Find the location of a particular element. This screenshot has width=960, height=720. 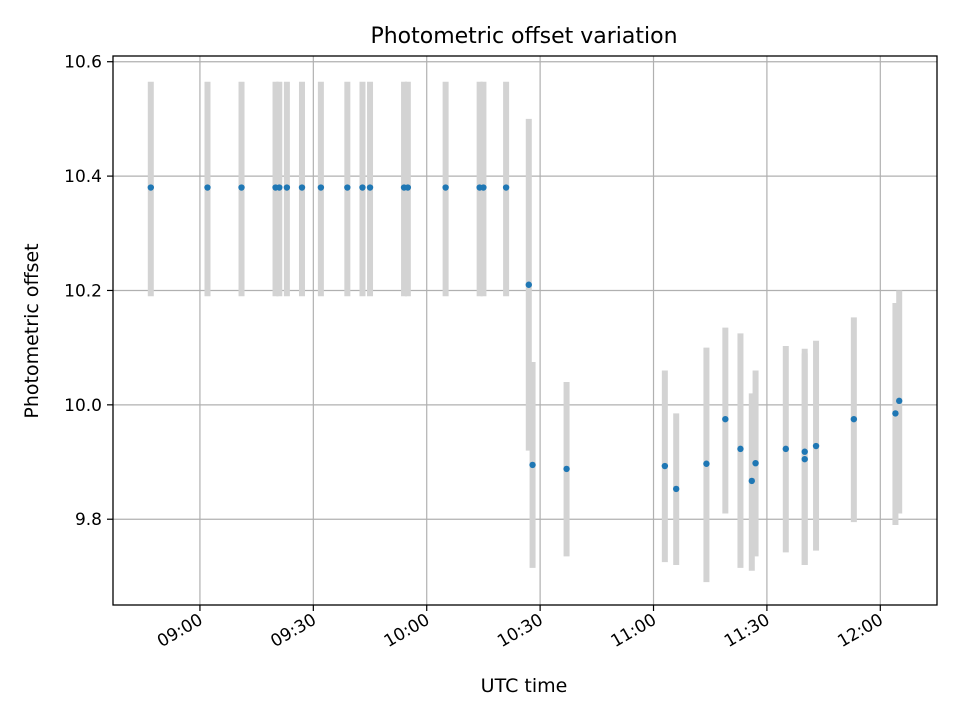

y-tick-label: 10.0 is located at coordinates (83, 406).